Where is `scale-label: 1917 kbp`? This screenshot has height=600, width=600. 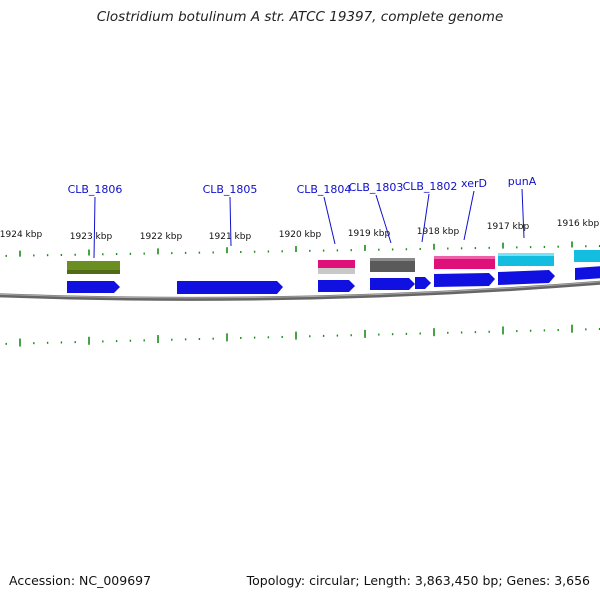 scale-label: 1917 kbp is located at coordinates (508, 227).